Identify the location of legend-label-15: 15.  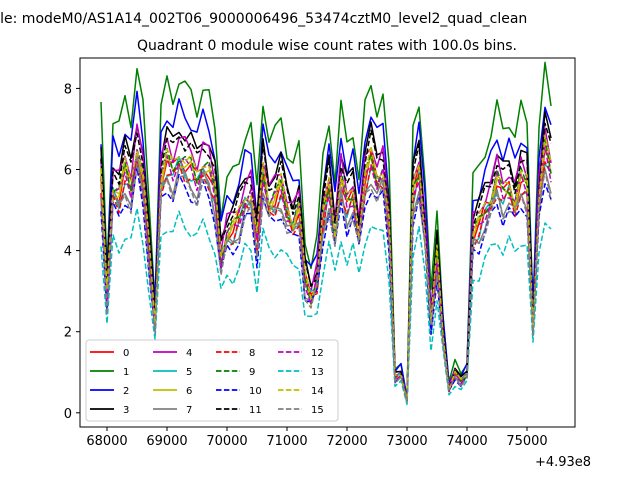
(317, 410).